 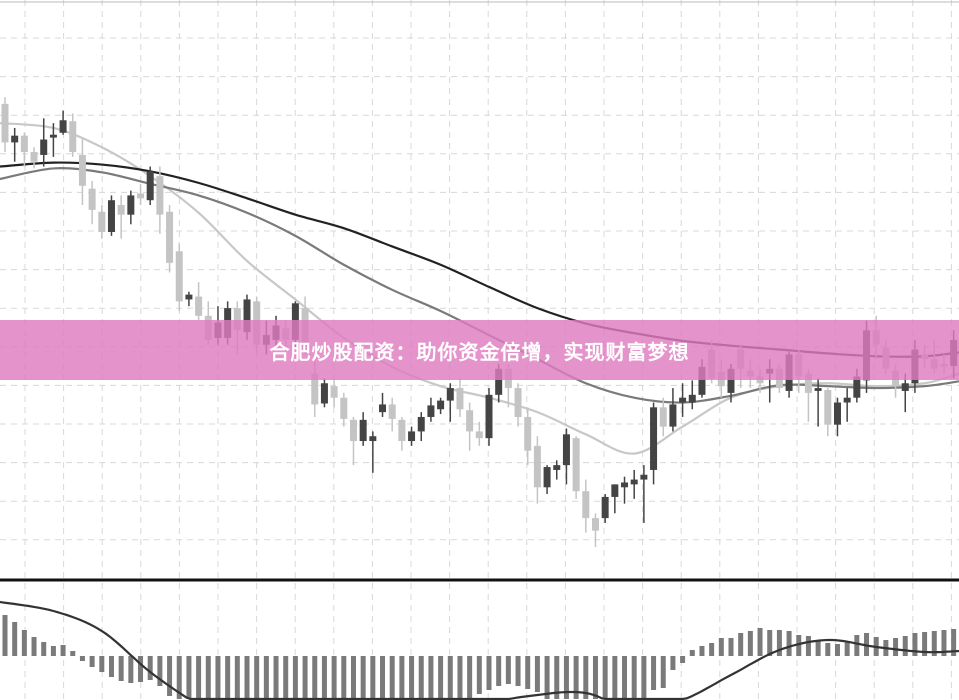 I want to click on macd-histogram, so click(x=479, y=657).